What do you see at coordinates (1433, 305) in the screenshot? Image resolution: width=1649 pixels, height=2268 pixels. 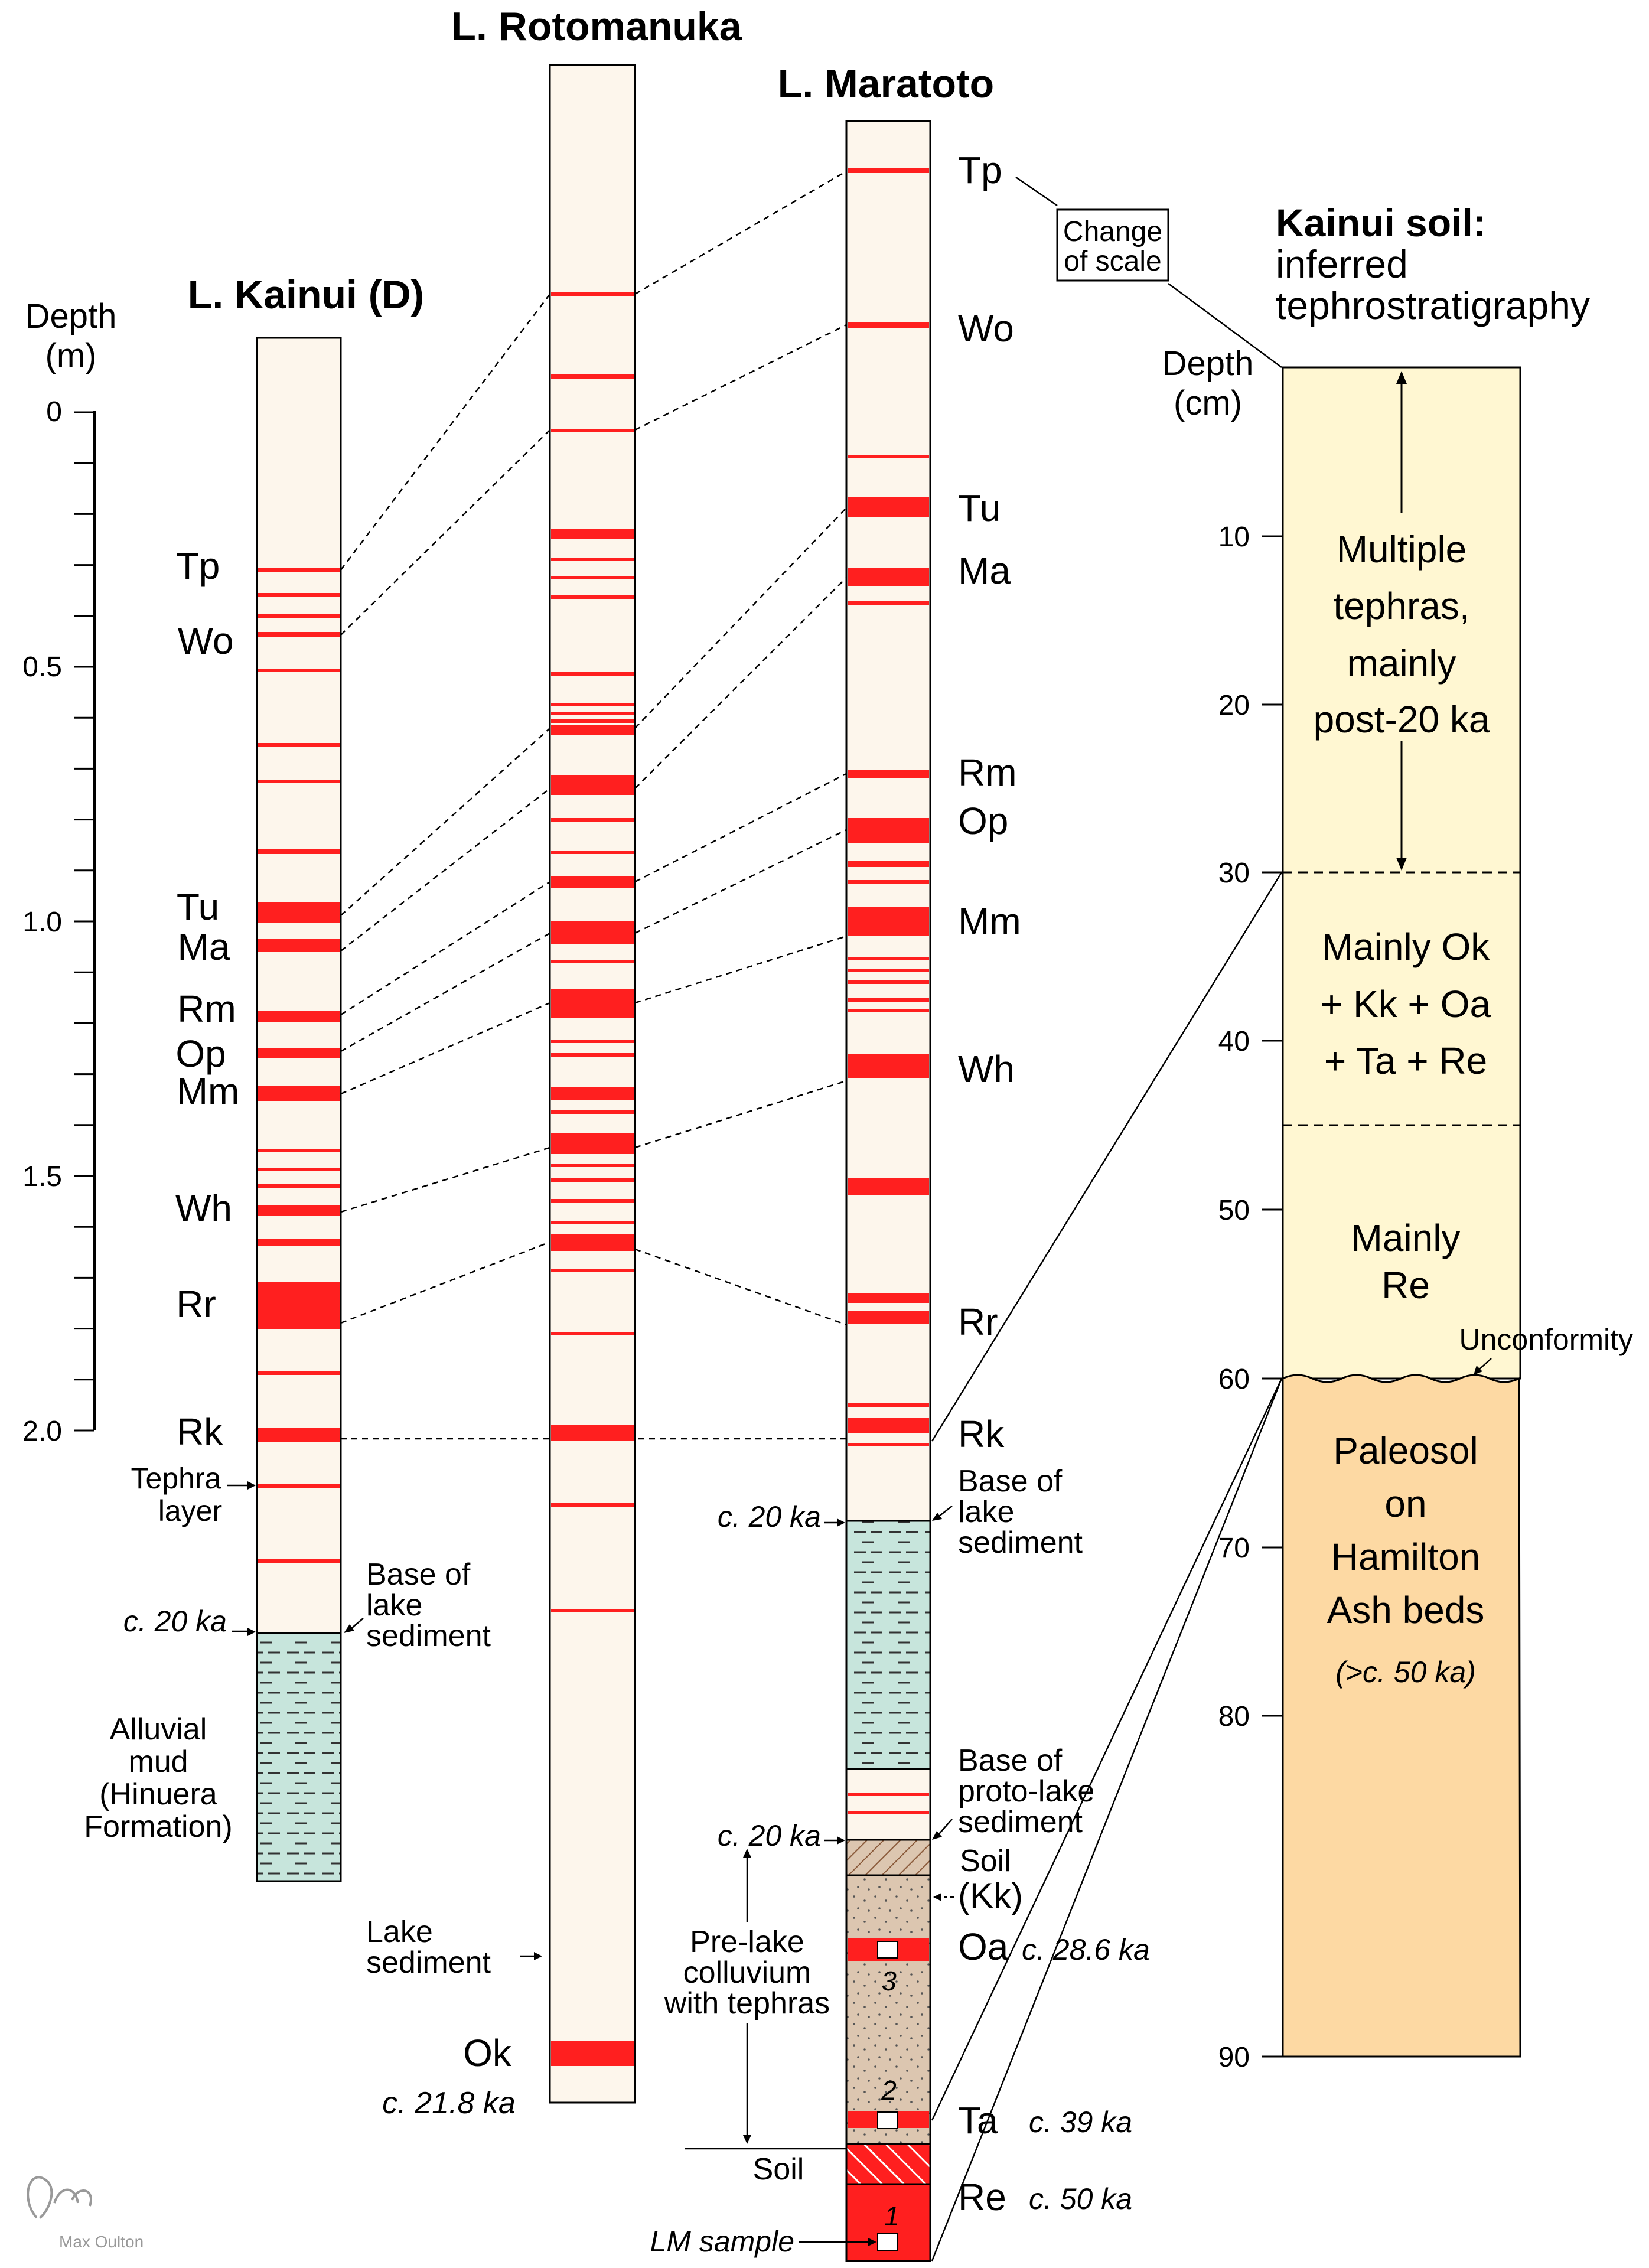 I see `kainui-soil-title: tephrostratigraphy` at bounding box center [1433, 305].